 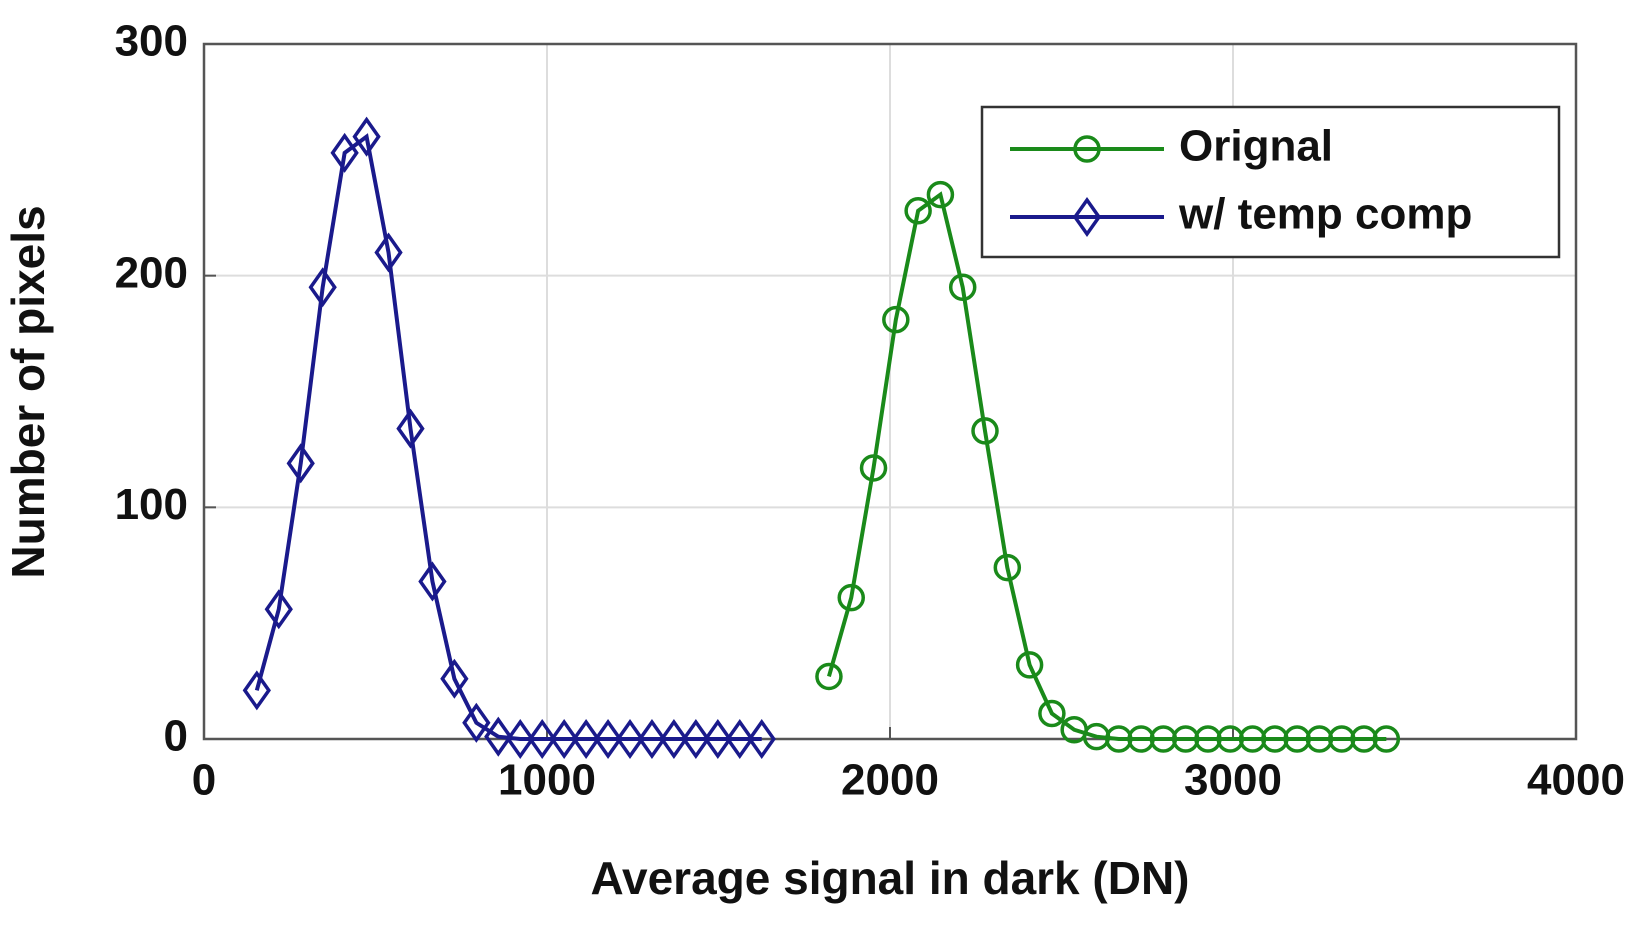 What do you see at coordinates (1256, 146) in the screenshot?
I see `legend-label: Orignal` at bounding box center [1256, 146].